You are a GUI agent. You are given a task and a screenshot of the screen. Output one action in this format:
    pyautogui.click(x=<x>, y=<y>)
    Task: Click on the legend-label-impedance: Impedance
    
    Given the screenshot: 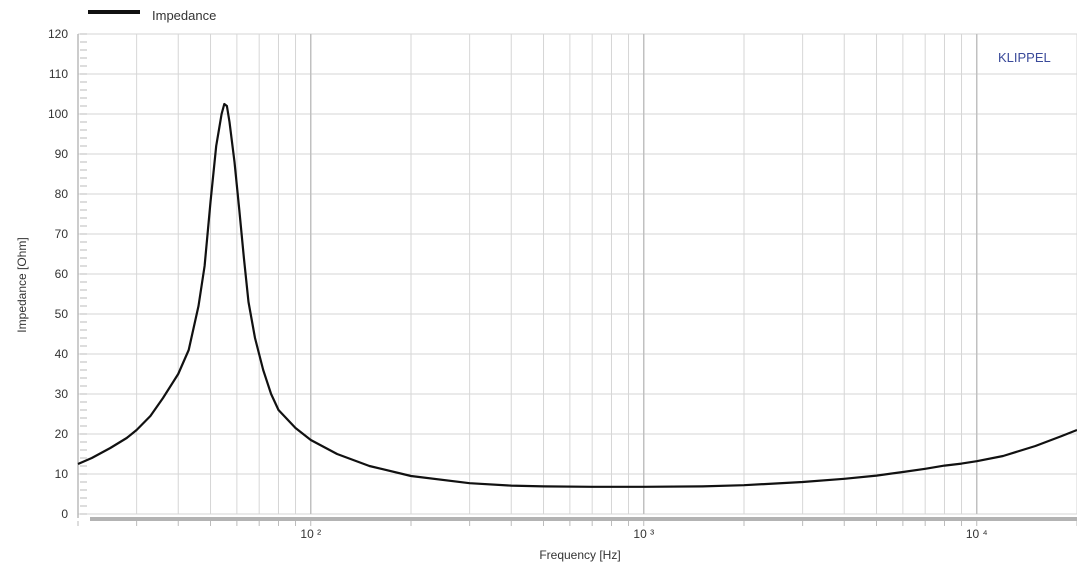 What is the action you would take?
    pyautogui.click(x=184, y=15)
    